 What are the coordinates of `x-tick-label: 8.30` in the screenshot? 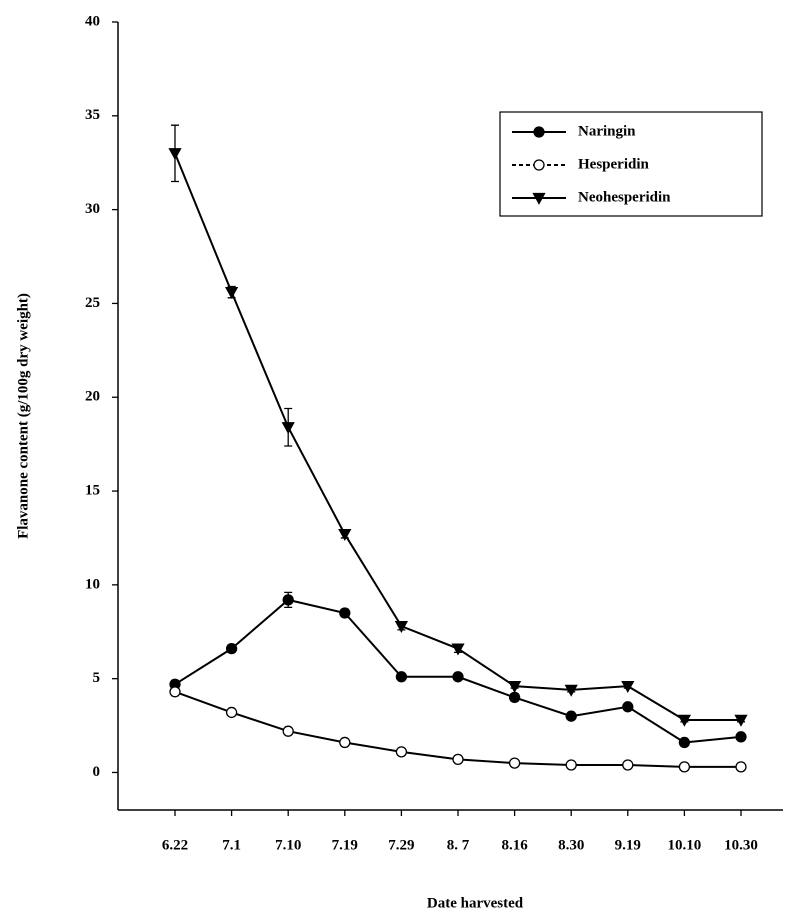 It's located at (571, 845).